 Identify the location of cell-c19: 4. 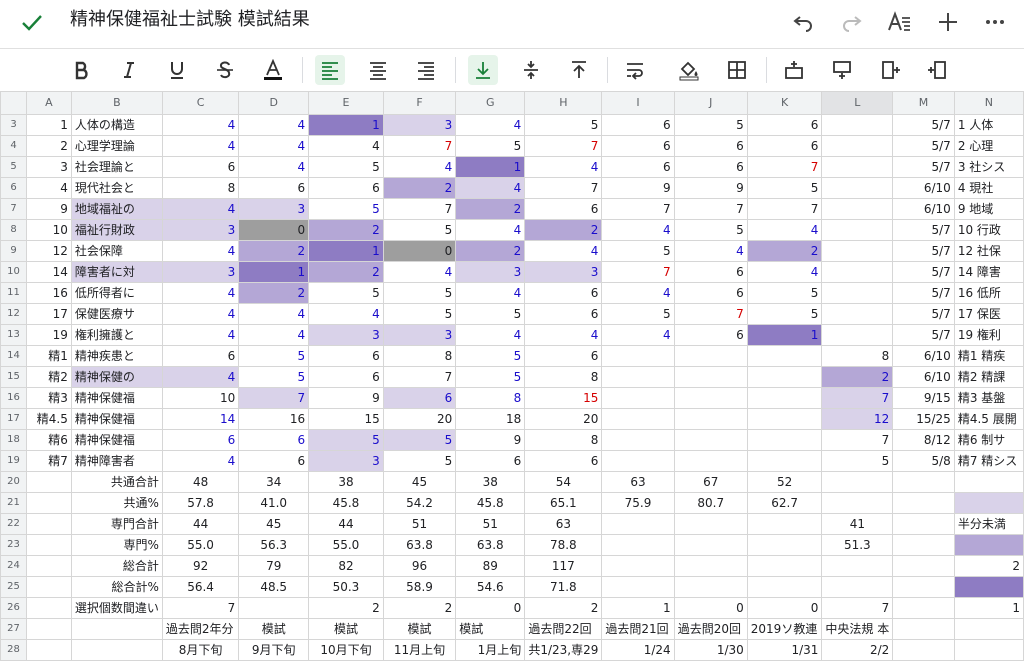
(200, 461).